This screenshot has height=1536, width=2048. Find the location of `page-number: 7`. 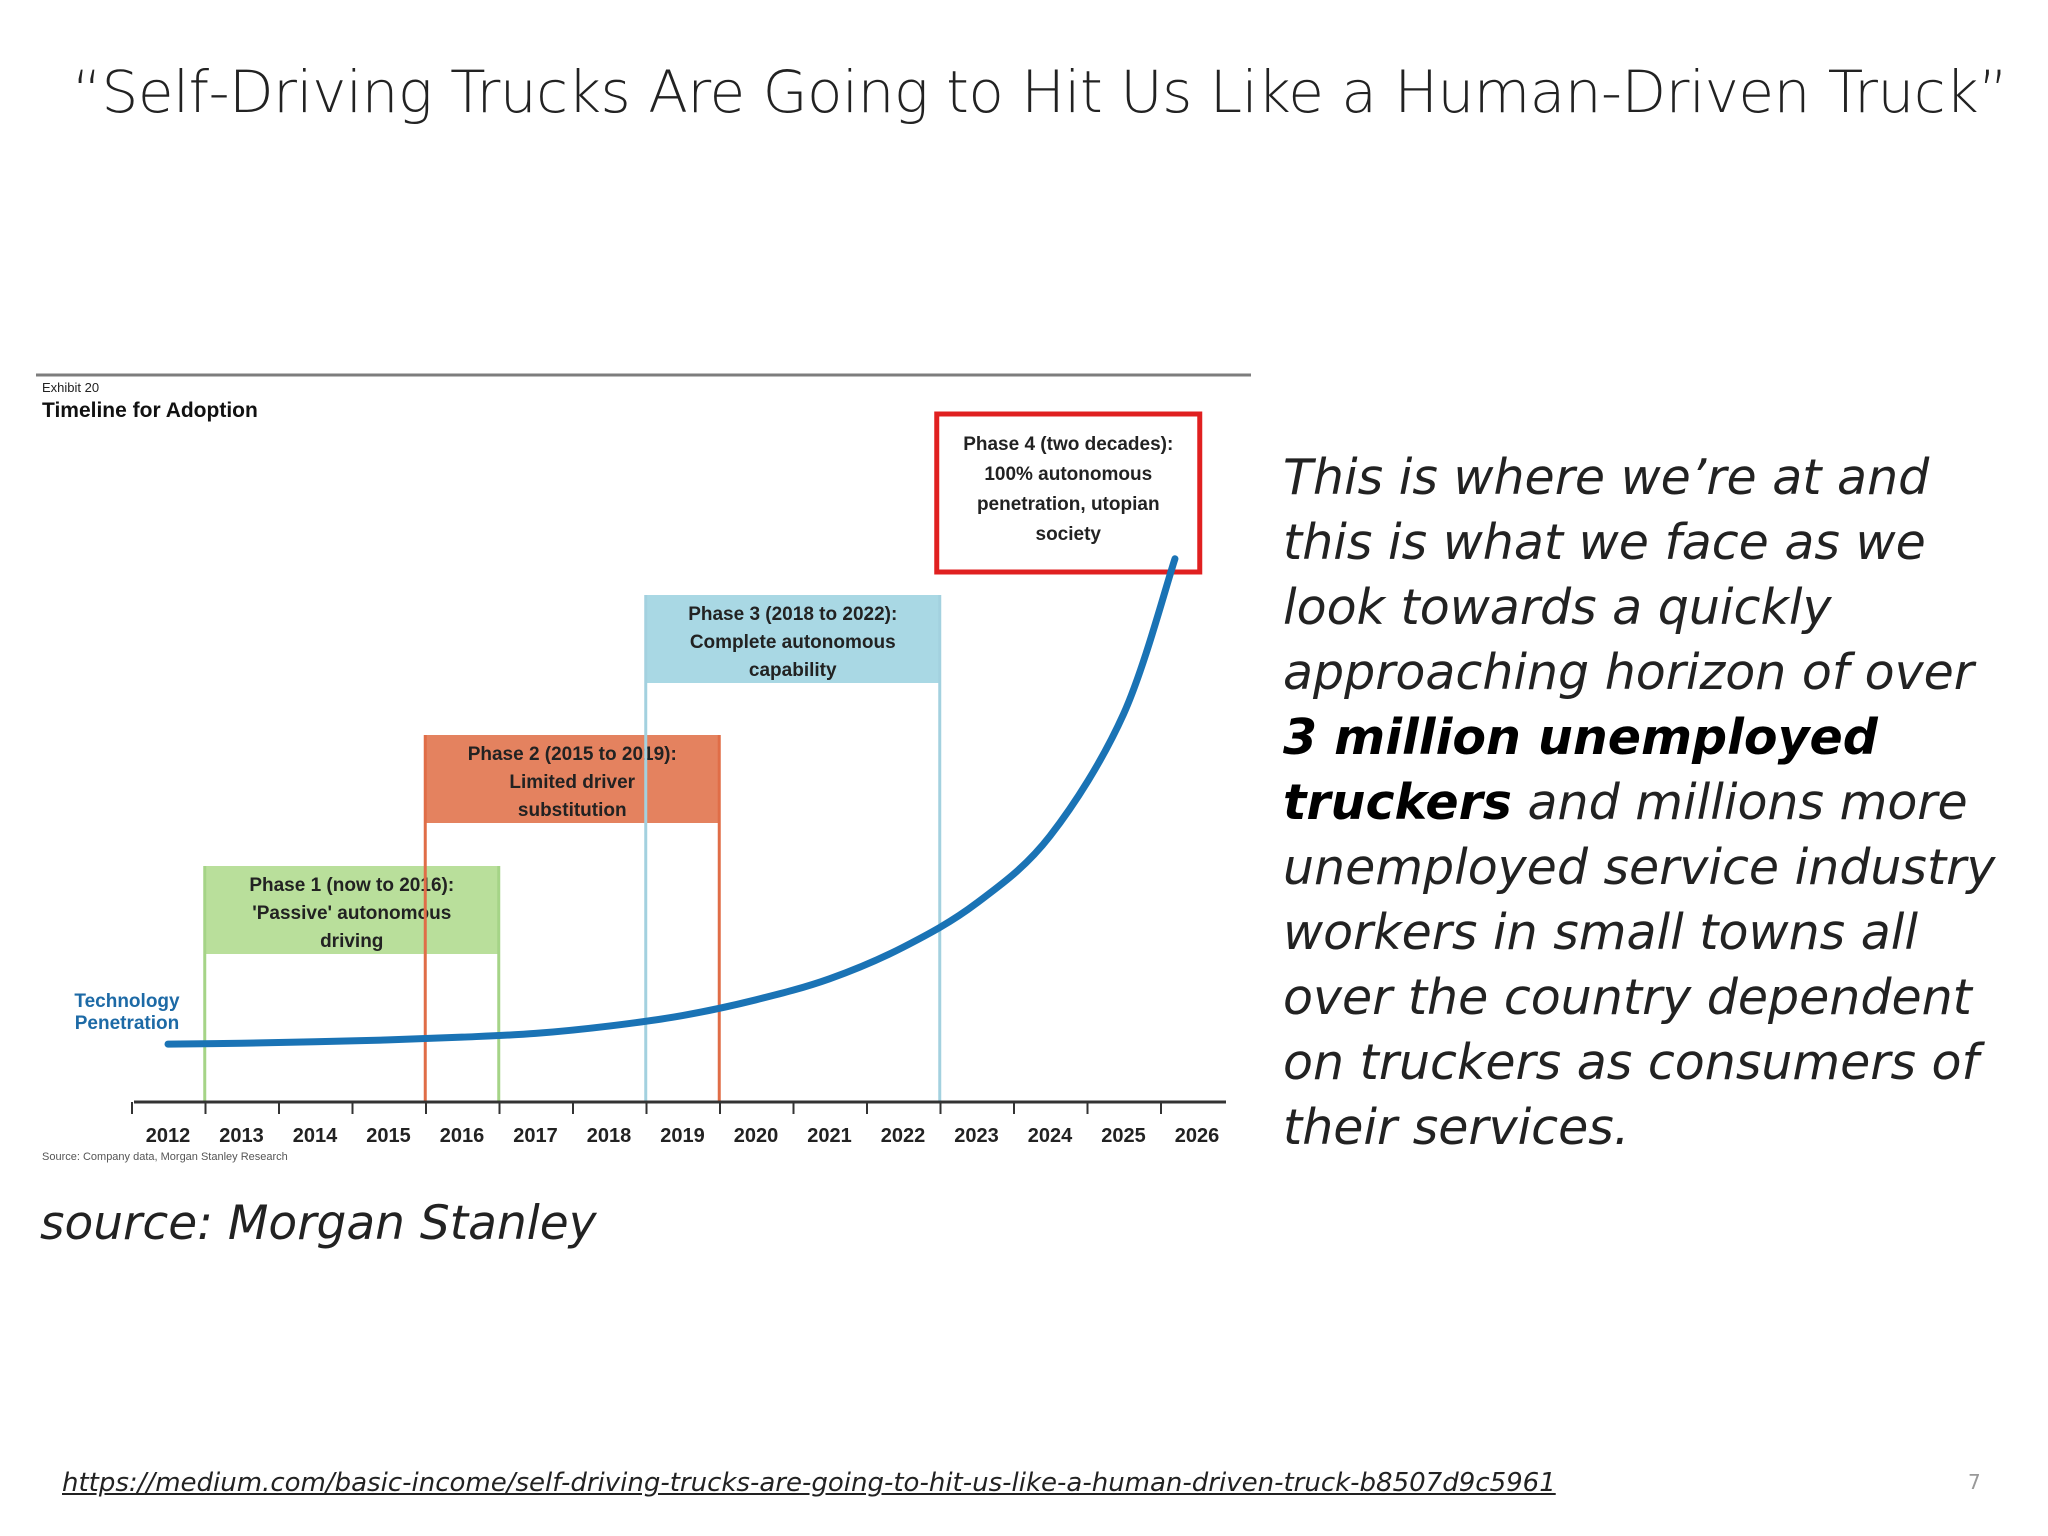

page-number: 7 is located at coordinates (1974, 1482).